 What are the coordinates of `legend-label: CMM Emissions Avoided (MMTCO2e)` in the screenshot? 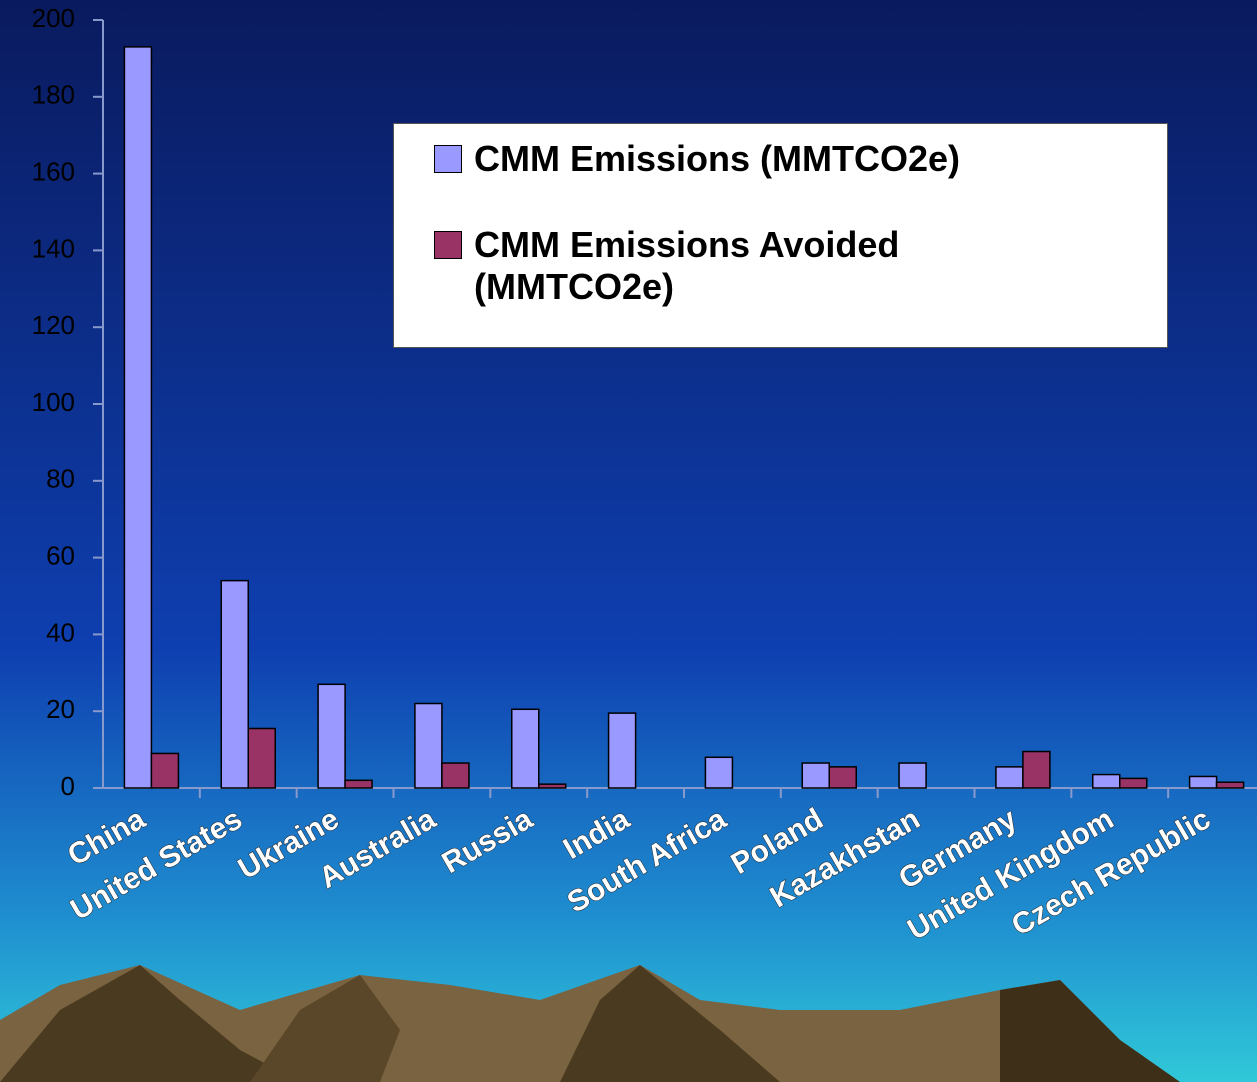 It's located at (687, 265).